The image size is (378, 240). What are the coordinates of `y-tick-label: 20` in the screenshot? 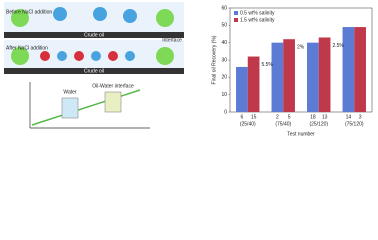 It's located at (224, 78).